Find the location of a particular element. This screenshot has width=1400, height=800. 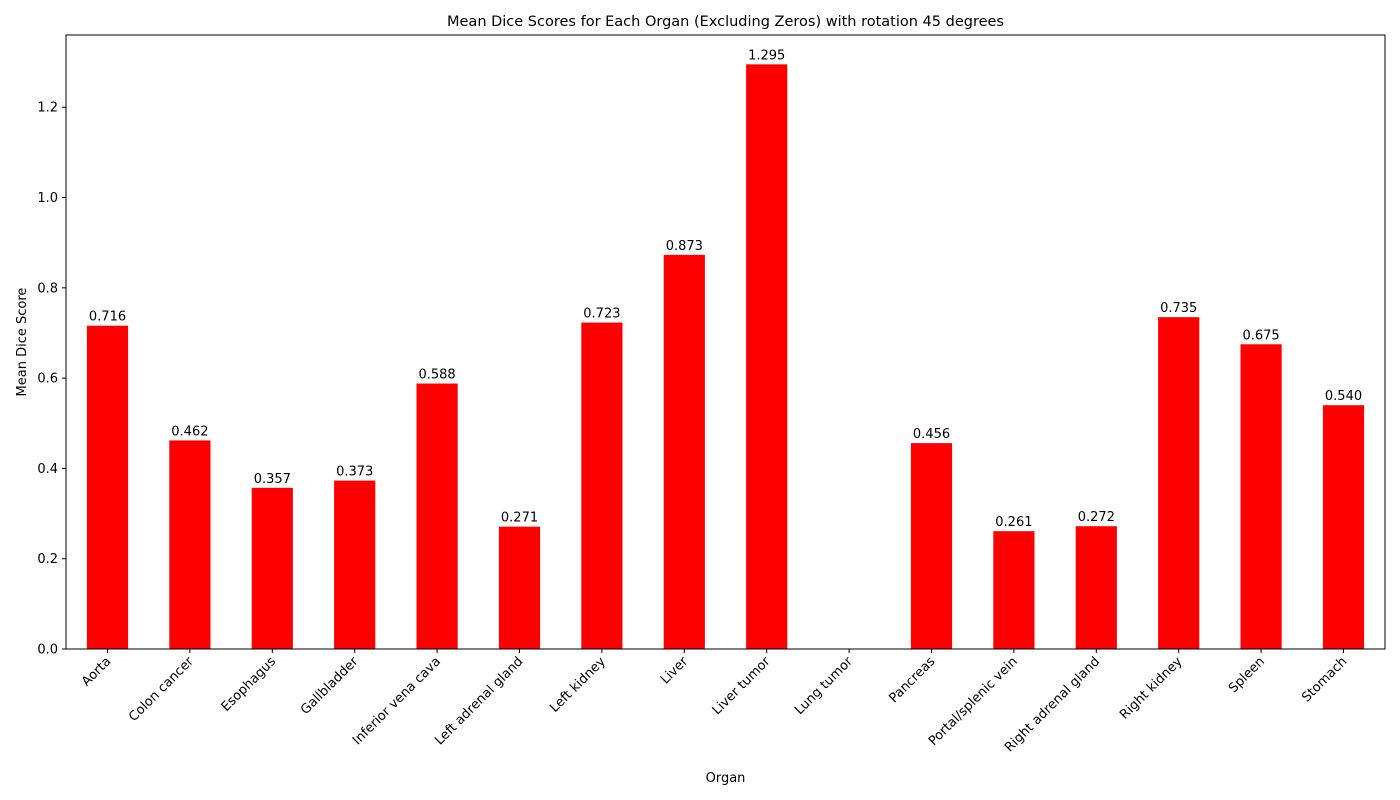

bar-value-label: 0.735 is located at coordinates (1178, 308).